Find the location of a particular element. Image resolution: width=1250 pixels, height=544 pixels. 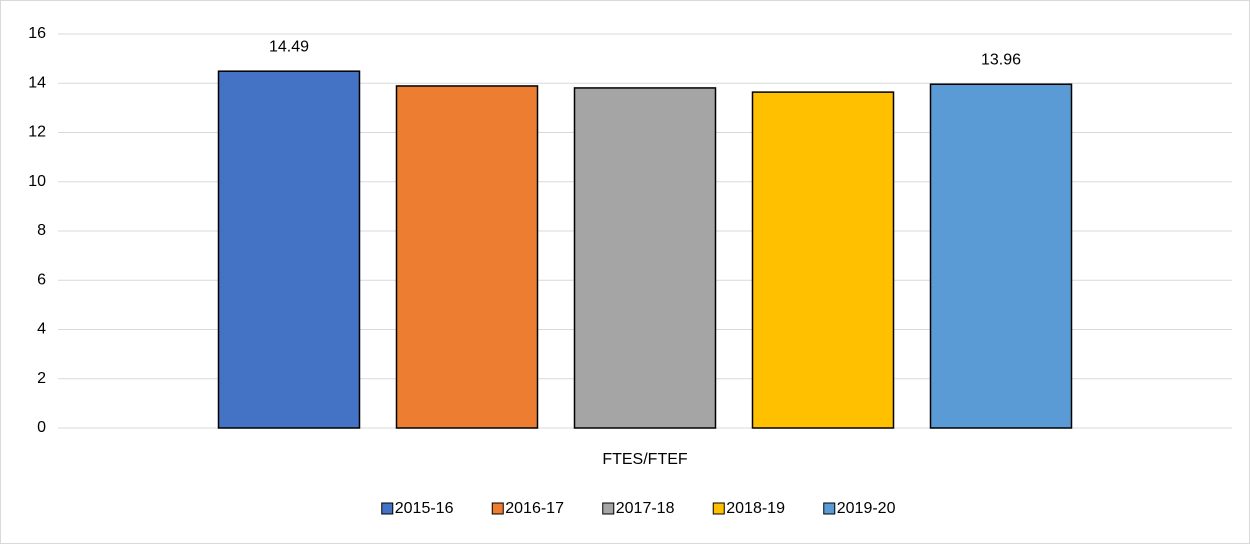

legend-label: 2017-18 is located at coordinates (645, 508).